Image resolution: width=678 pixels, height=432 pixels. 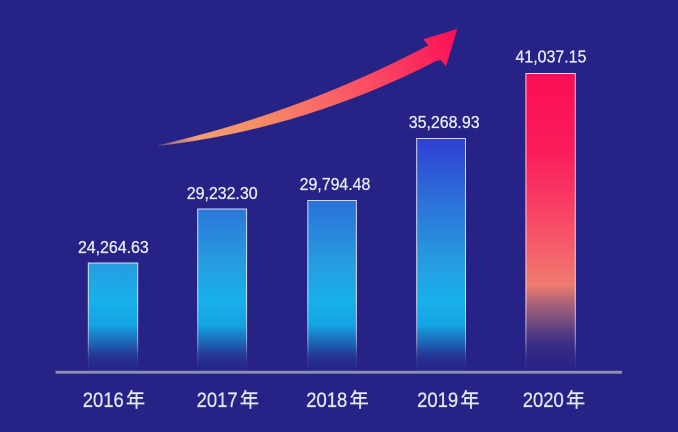 What do you see at coordinates (335, 184) in the screenshot?
I see `svg-text: 29,794.48` at bounding box center [335, 184].